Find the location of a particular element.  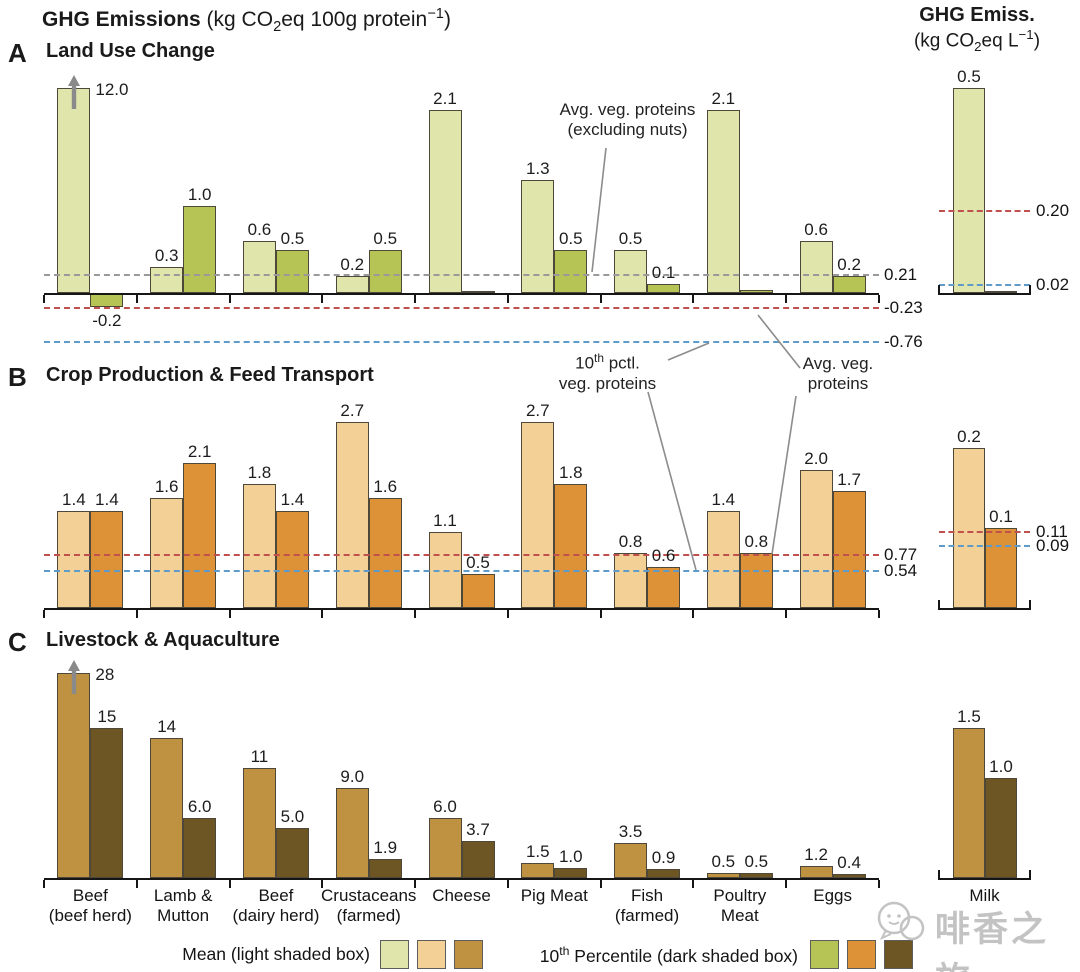

watermark-text: 啡香之旅 is located at coordinates (992, 941).